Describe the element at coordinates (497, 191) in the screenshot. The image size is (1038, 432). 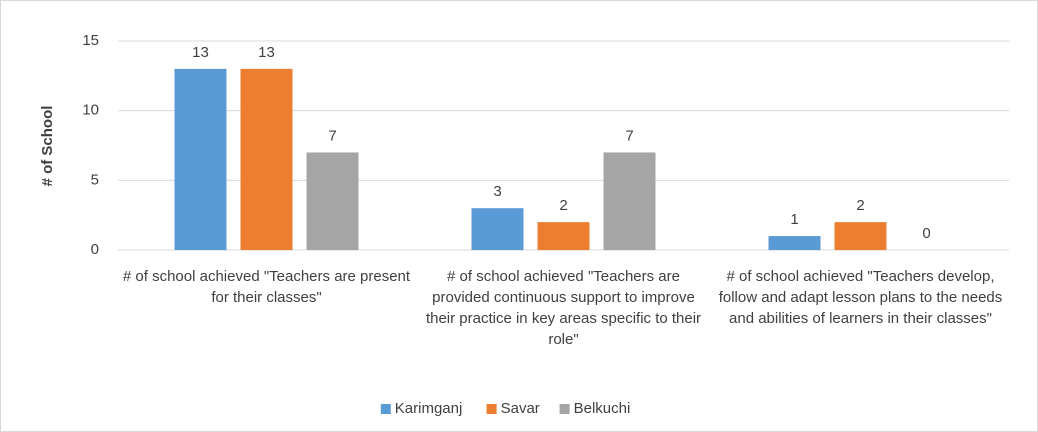
I see `data-label: 3` at that location.